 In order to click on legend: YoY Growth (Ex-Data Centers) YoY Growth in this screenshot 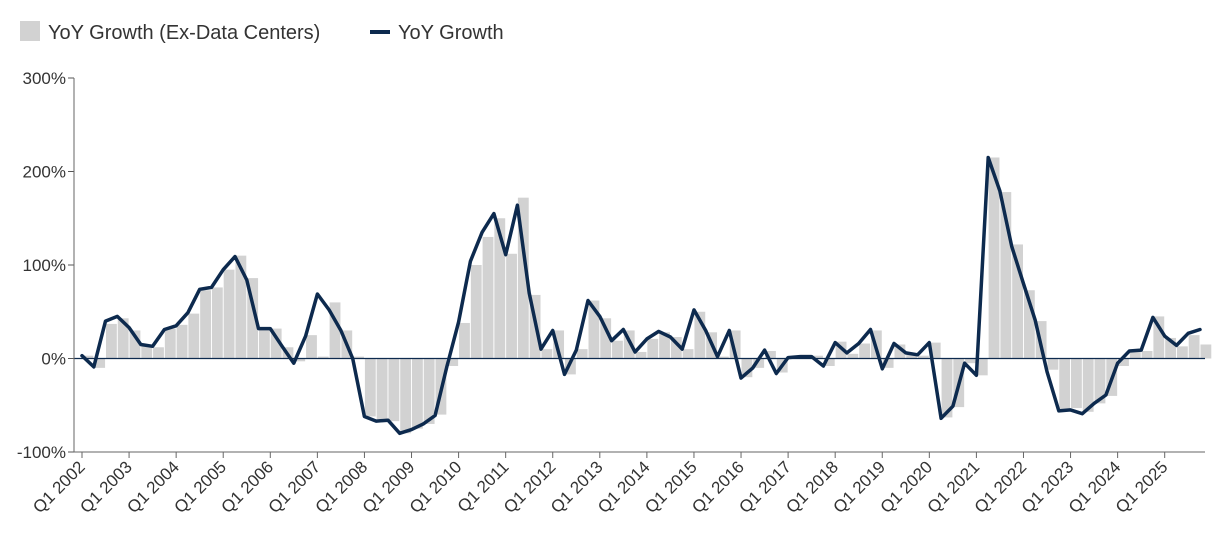, I will do `click(262, 32)`.